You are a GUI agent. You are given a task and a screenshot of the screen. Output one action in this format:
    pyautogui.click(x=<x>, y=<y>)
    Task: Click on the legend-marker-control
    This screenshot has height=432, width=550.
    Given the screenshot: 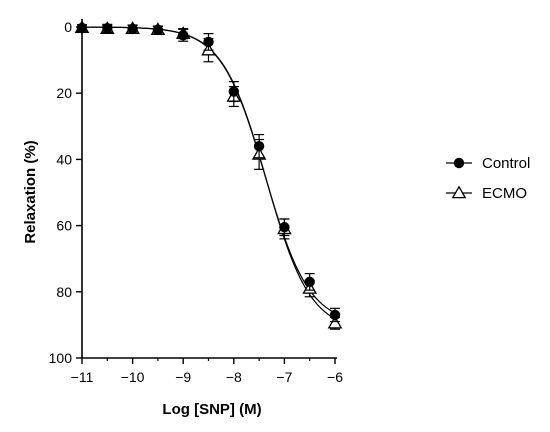 What is the action you would take?
    pyautogui.click(x=459, y=163)
    